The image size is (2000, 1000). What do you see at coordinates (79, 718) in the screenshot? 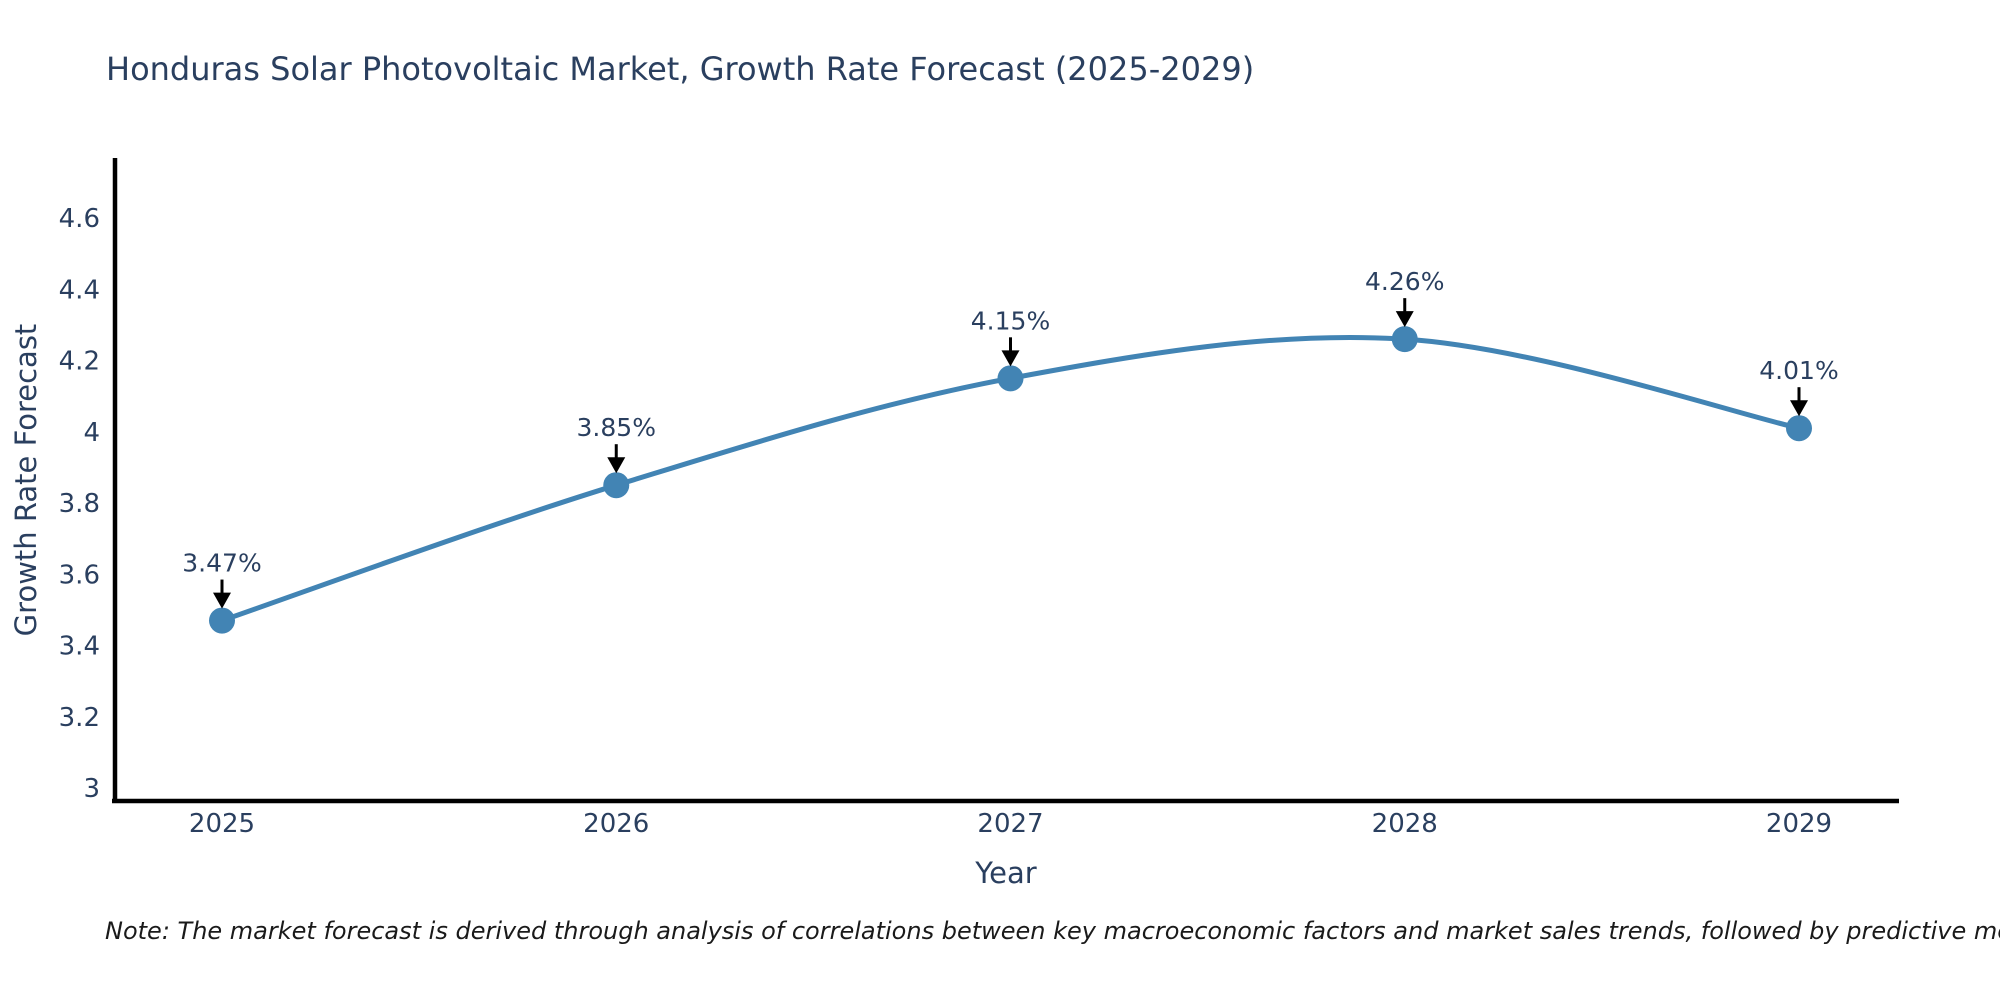
I see `y-tick-label: 3.2` at bounding box center [79, 718].